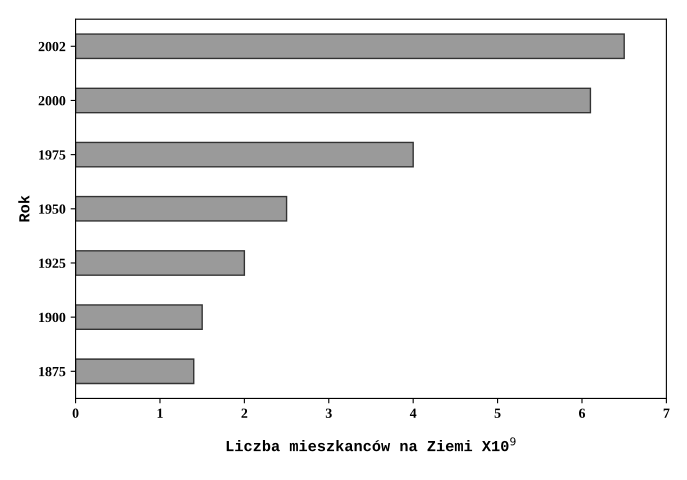 This screenshot has height=480, width=687. Describe the element at coordinates (413, 413) in the screenshot. I see `x-tick-label: 4` at that location.